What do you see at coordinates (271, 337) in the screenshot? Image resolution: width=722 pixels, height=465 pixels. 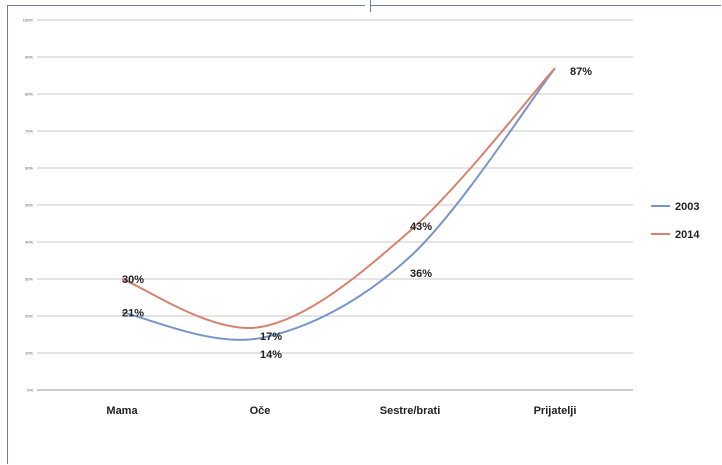 I see `data-label-2014: 17%` at bounding box center [271, 337].